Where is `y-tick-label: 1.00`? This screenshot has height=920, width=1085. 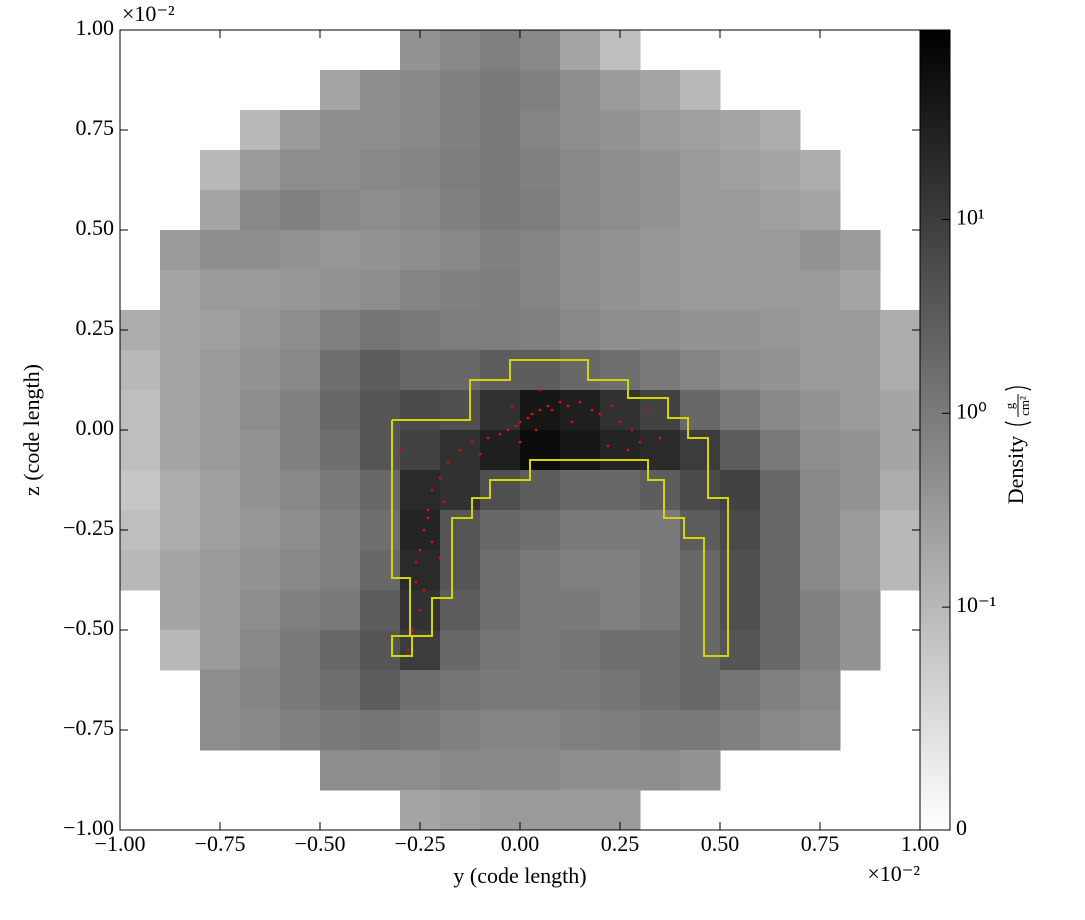 y-tick-label: 1.00 is located at coordinates (95, 27).